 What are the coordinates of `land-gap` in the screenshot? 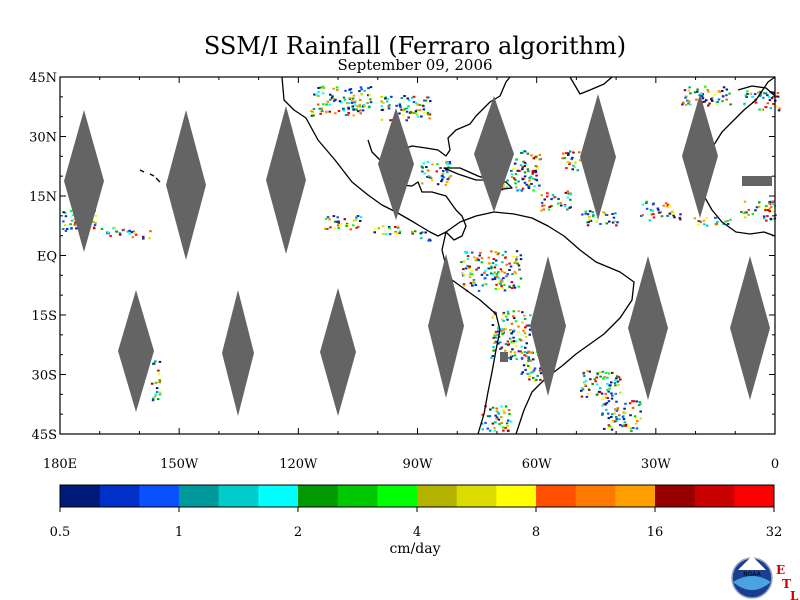 It's located at (504, 357).